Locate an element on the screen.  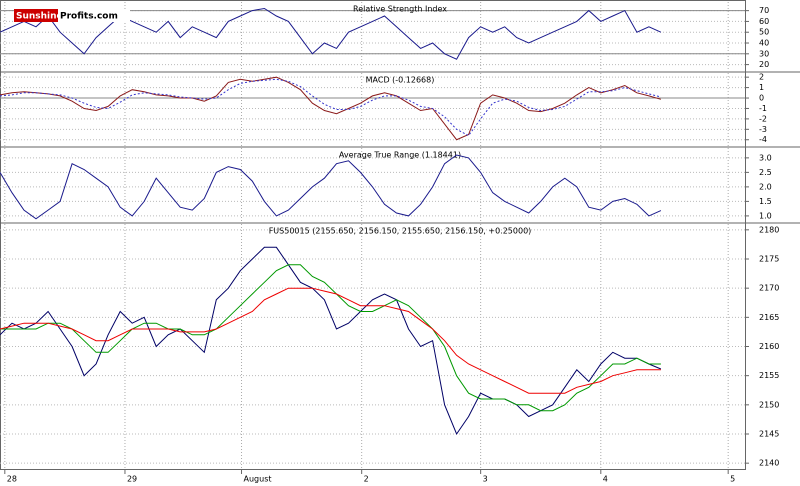
y-tick-label: 2175 is located at coordinates (769, 259).